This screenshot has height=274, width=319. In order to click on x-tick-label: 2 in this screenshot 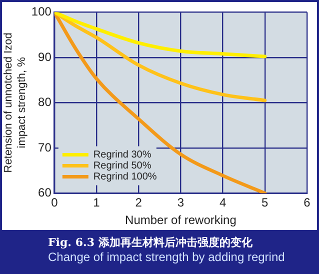, I will do `click(138, 203)`.